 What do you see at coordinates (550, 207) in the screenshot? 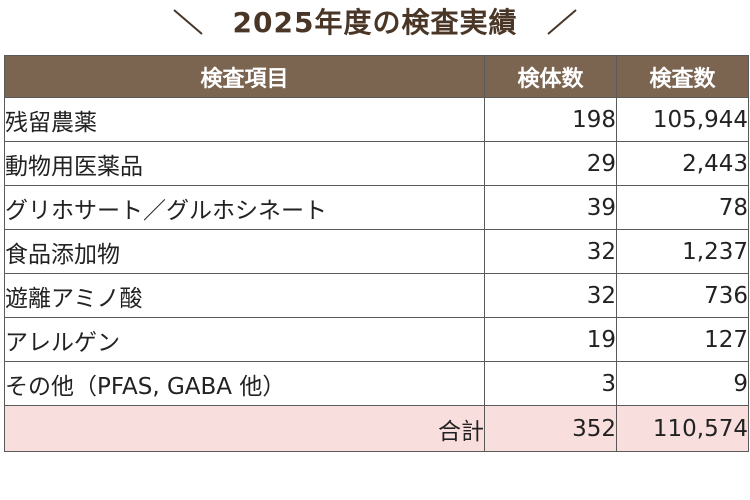
I see `row-samples: 39` at bounding box center [550, 207].